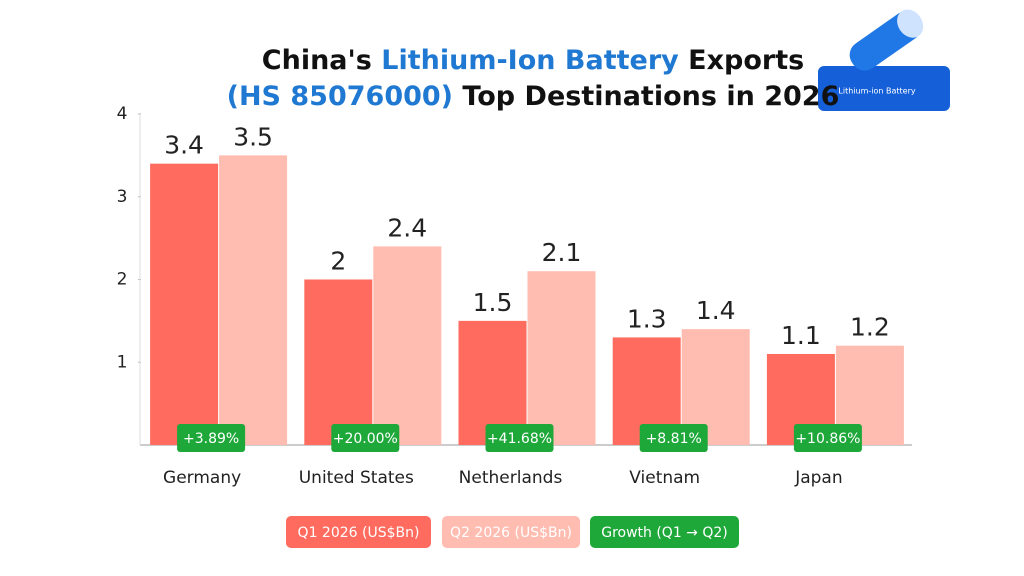 The width and height of the screenshot is (1024, 576). I want to click on growth-badge: +3.89%, so click(211, 438).